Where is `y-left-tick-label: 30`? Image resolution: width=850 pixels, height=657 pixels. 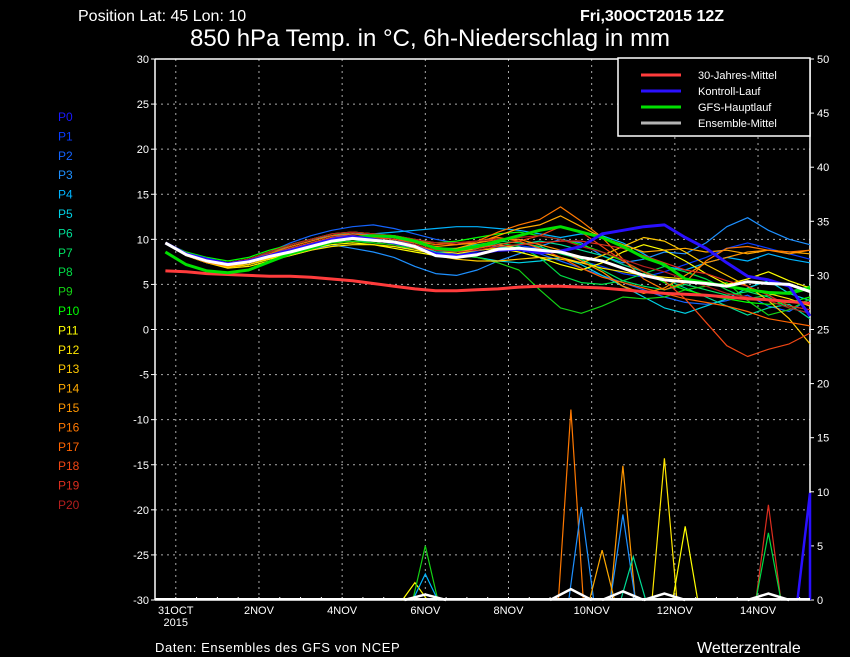 y-left-tick-label: 30 is located at coordinates (143, 60).